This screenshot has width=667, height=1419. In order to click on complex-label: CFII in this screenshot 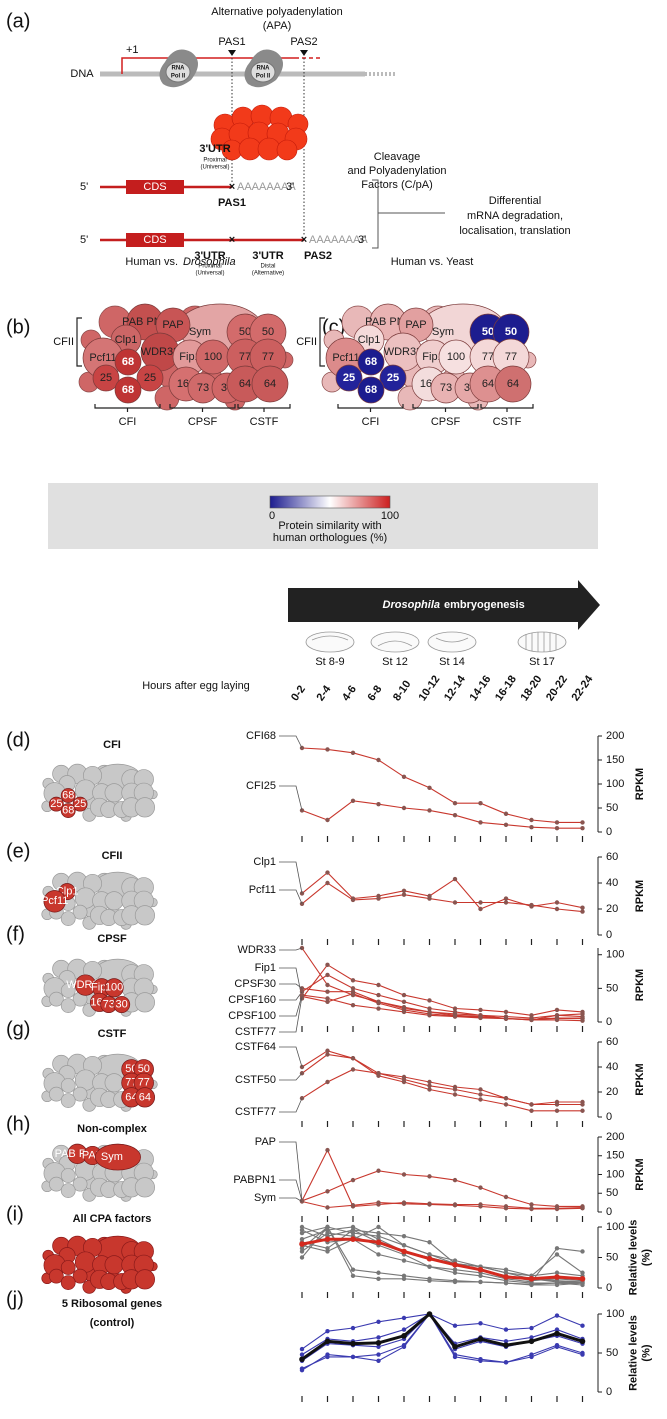, I will do `click(63, 342)`.